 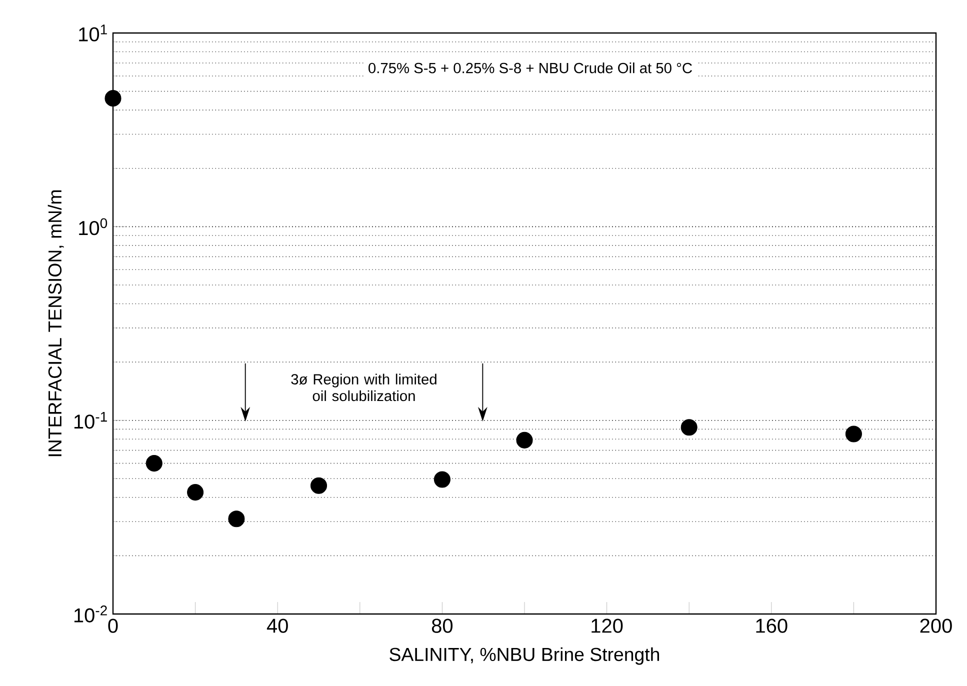 I want to click on x-tick-label: 120, so click(x=607, y=625).